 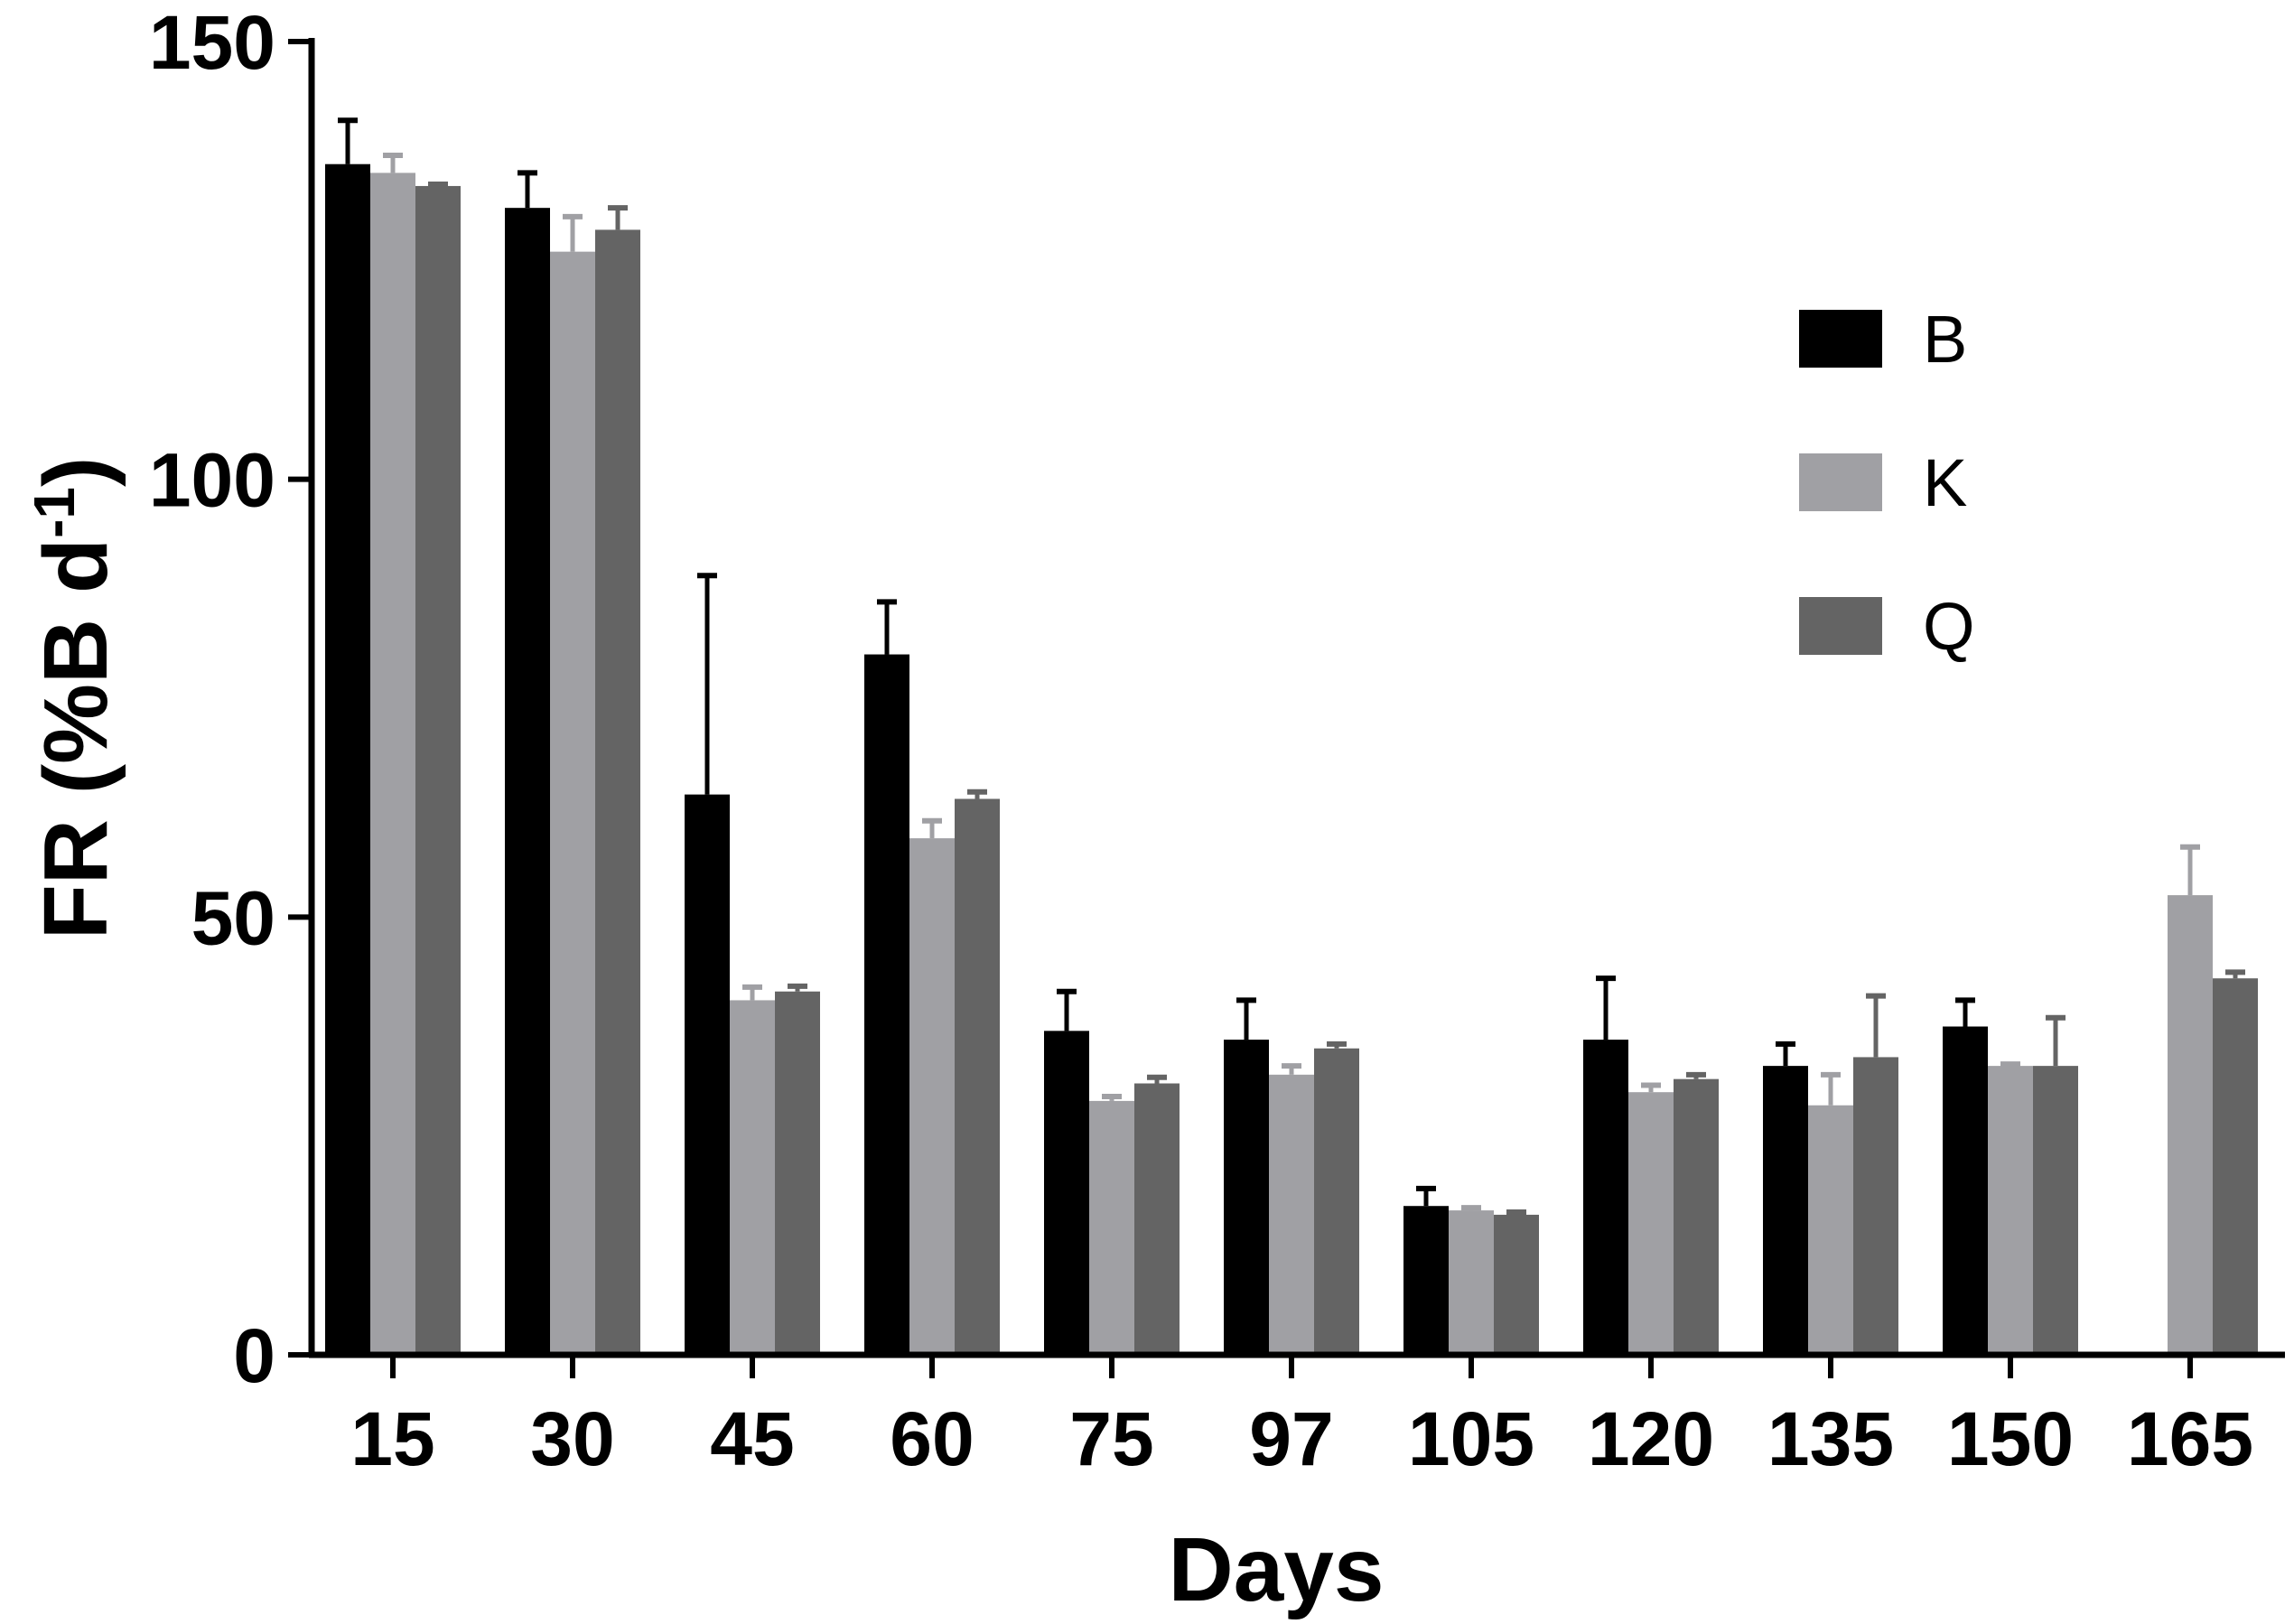 I want to click on x-tick-label-105: 105, so click(x=1471, y=1438).